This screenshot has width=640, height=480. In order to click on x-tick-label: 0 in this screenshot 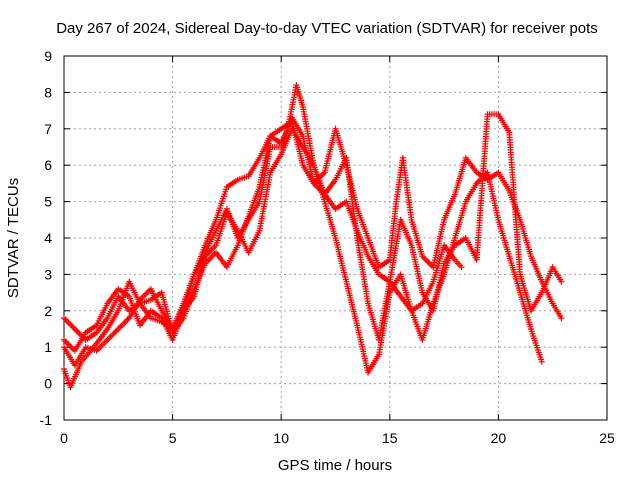, I will do `click(64, 438)`.